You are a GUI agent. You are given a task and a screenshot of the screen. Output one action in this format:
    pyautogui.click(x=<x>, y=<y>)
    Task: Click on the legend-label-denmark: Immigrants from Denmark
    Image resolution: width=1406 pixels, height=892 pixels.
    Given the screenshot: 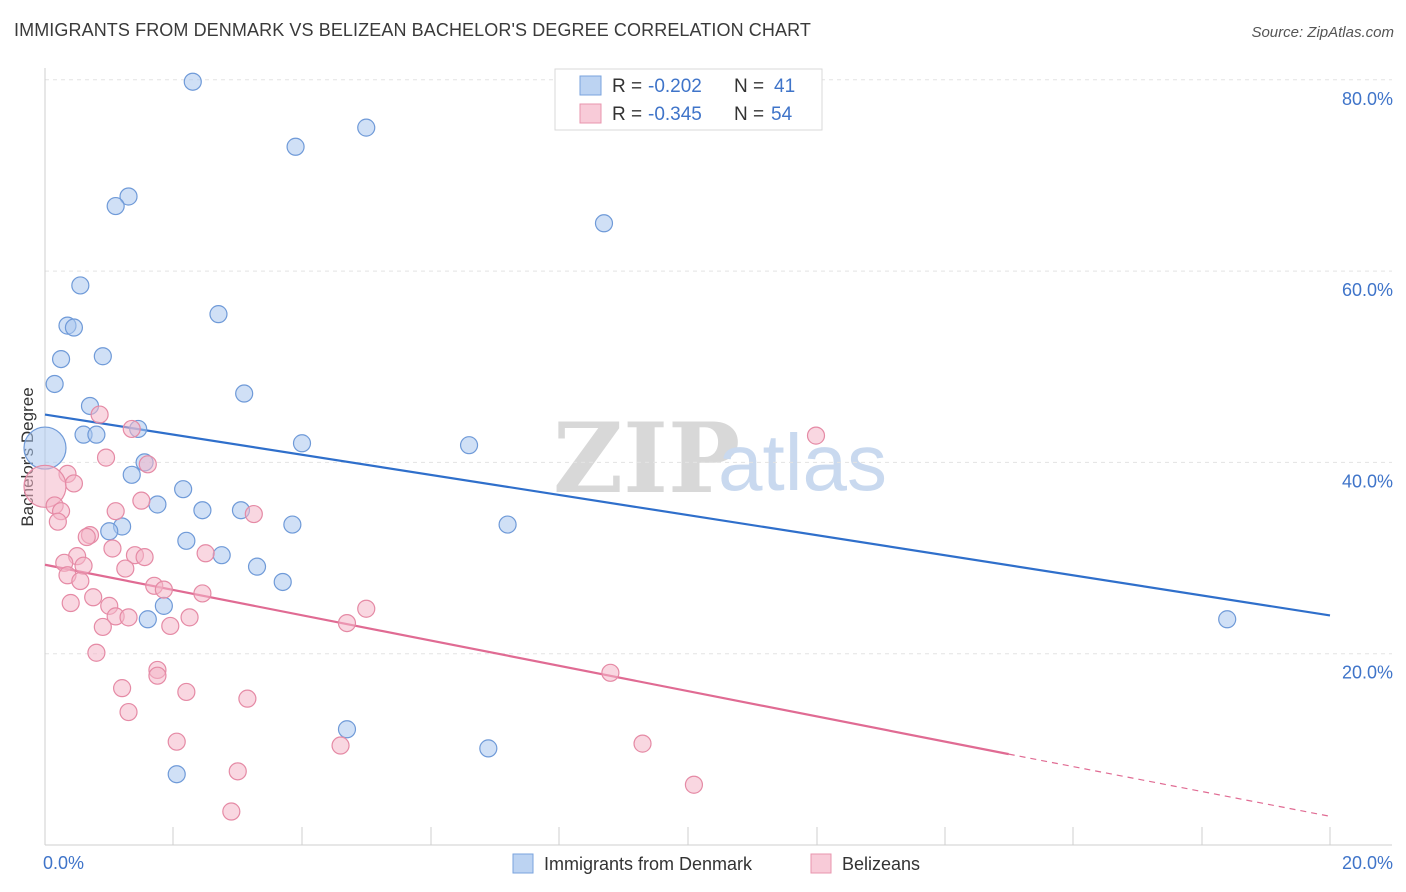 What is the action you would take?
    pyautogui.click(x=648, y=864)
    